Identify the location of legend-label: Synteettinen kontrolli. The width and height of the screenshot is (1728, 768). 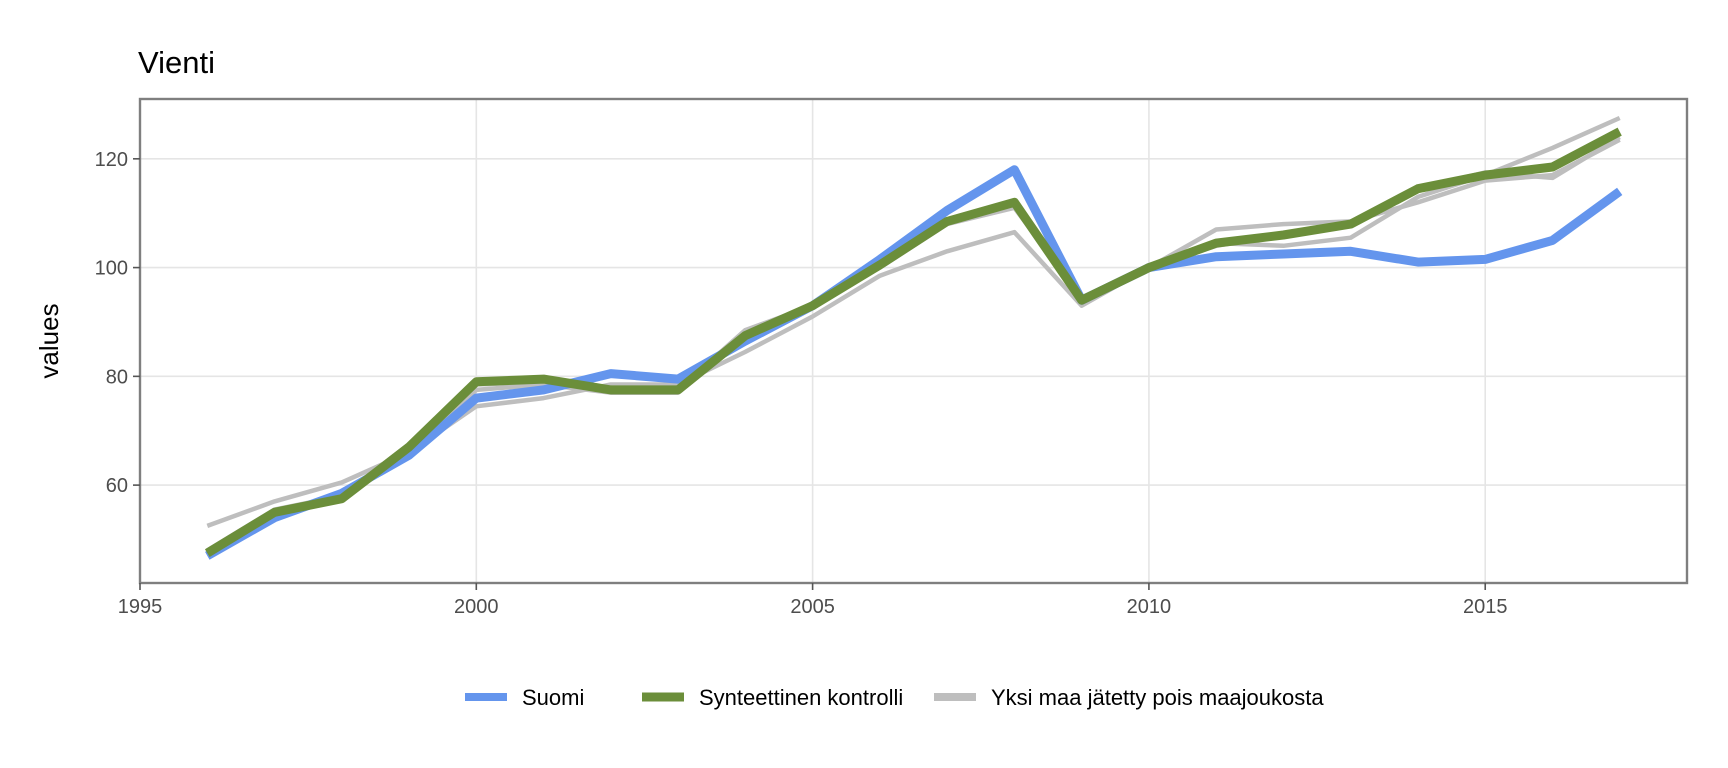
(801, 697).